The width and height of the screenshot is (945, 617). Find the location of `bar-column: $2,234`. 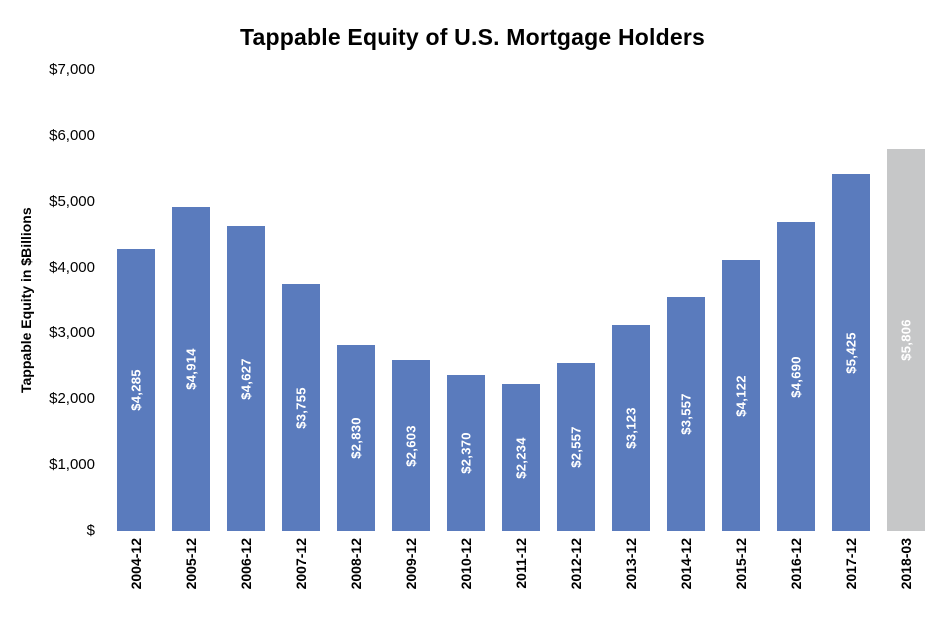

bar-column: $2,234 is located at coordinates (520, 300).